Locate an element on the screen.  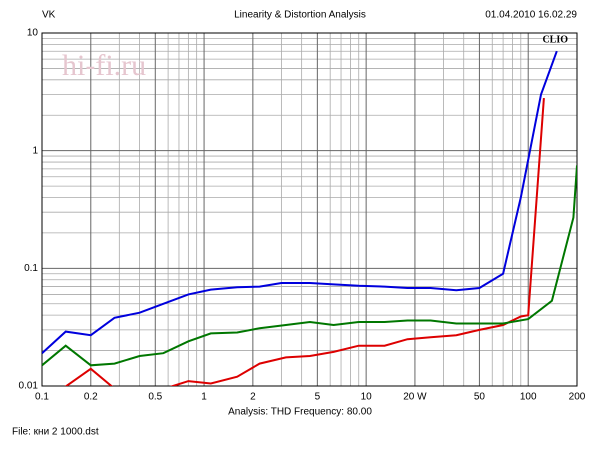
header-left: VK is located at coordinates (49, 15).